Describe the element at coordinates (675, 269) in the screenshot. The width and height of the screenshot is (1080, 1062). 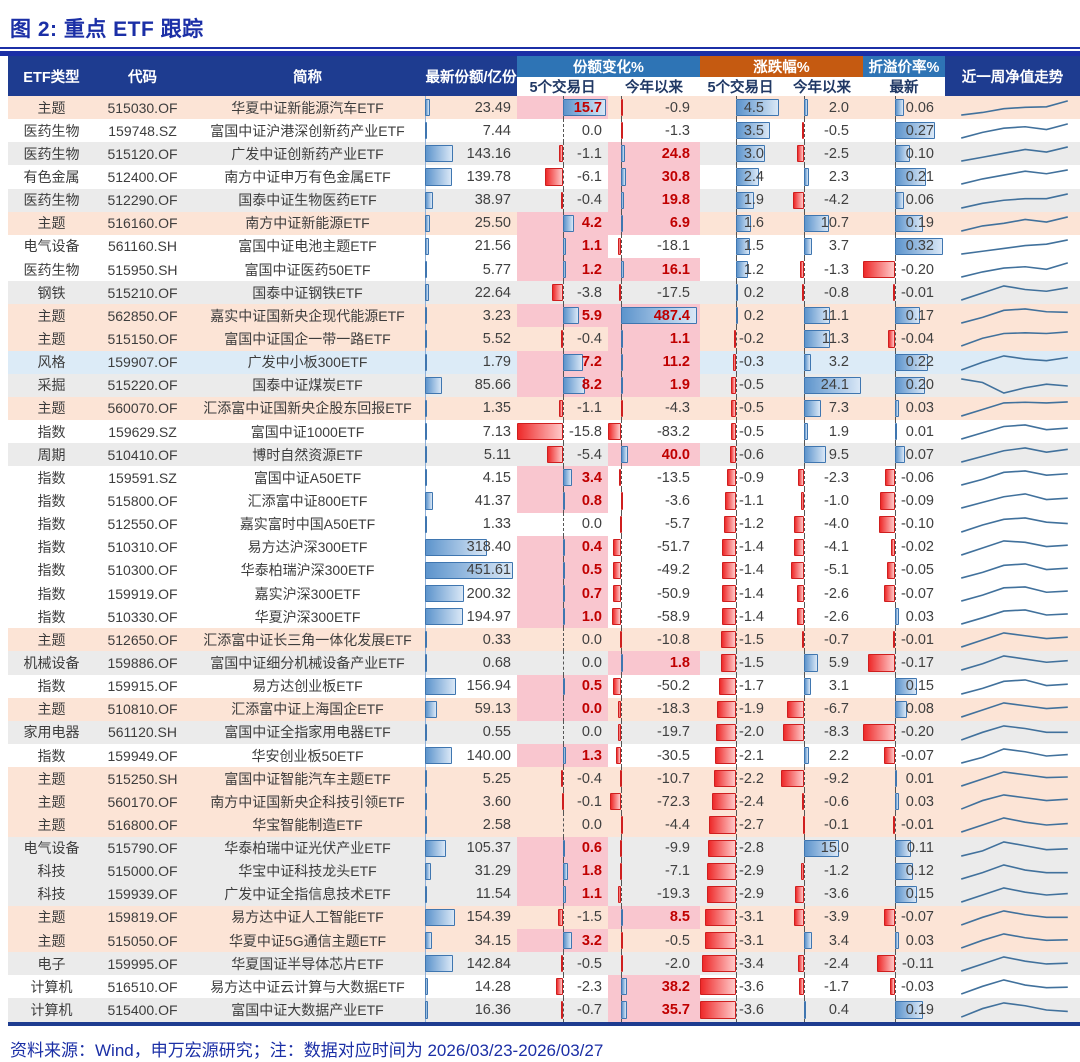
I see `share-change-ytd-value: 16.1` at that location.